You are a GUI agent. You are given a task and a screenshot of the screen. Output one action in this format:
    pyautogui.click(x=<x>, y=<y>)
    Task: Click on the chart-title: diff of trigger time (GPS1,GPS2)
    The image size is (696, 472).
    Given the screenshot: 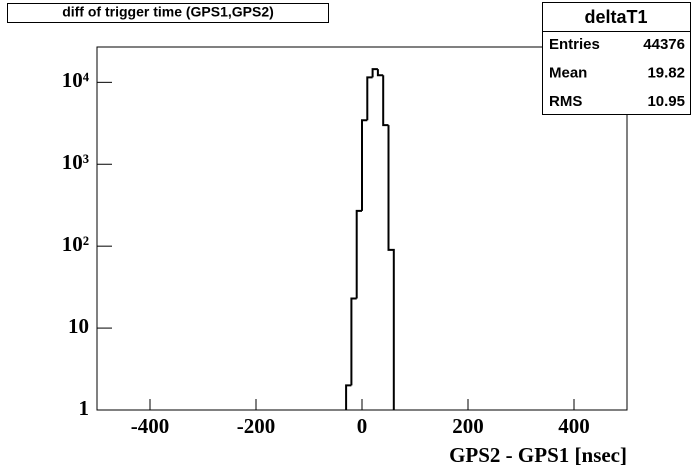 What is the action you would take?
    pyautogui.click(x=168, y=12)
    